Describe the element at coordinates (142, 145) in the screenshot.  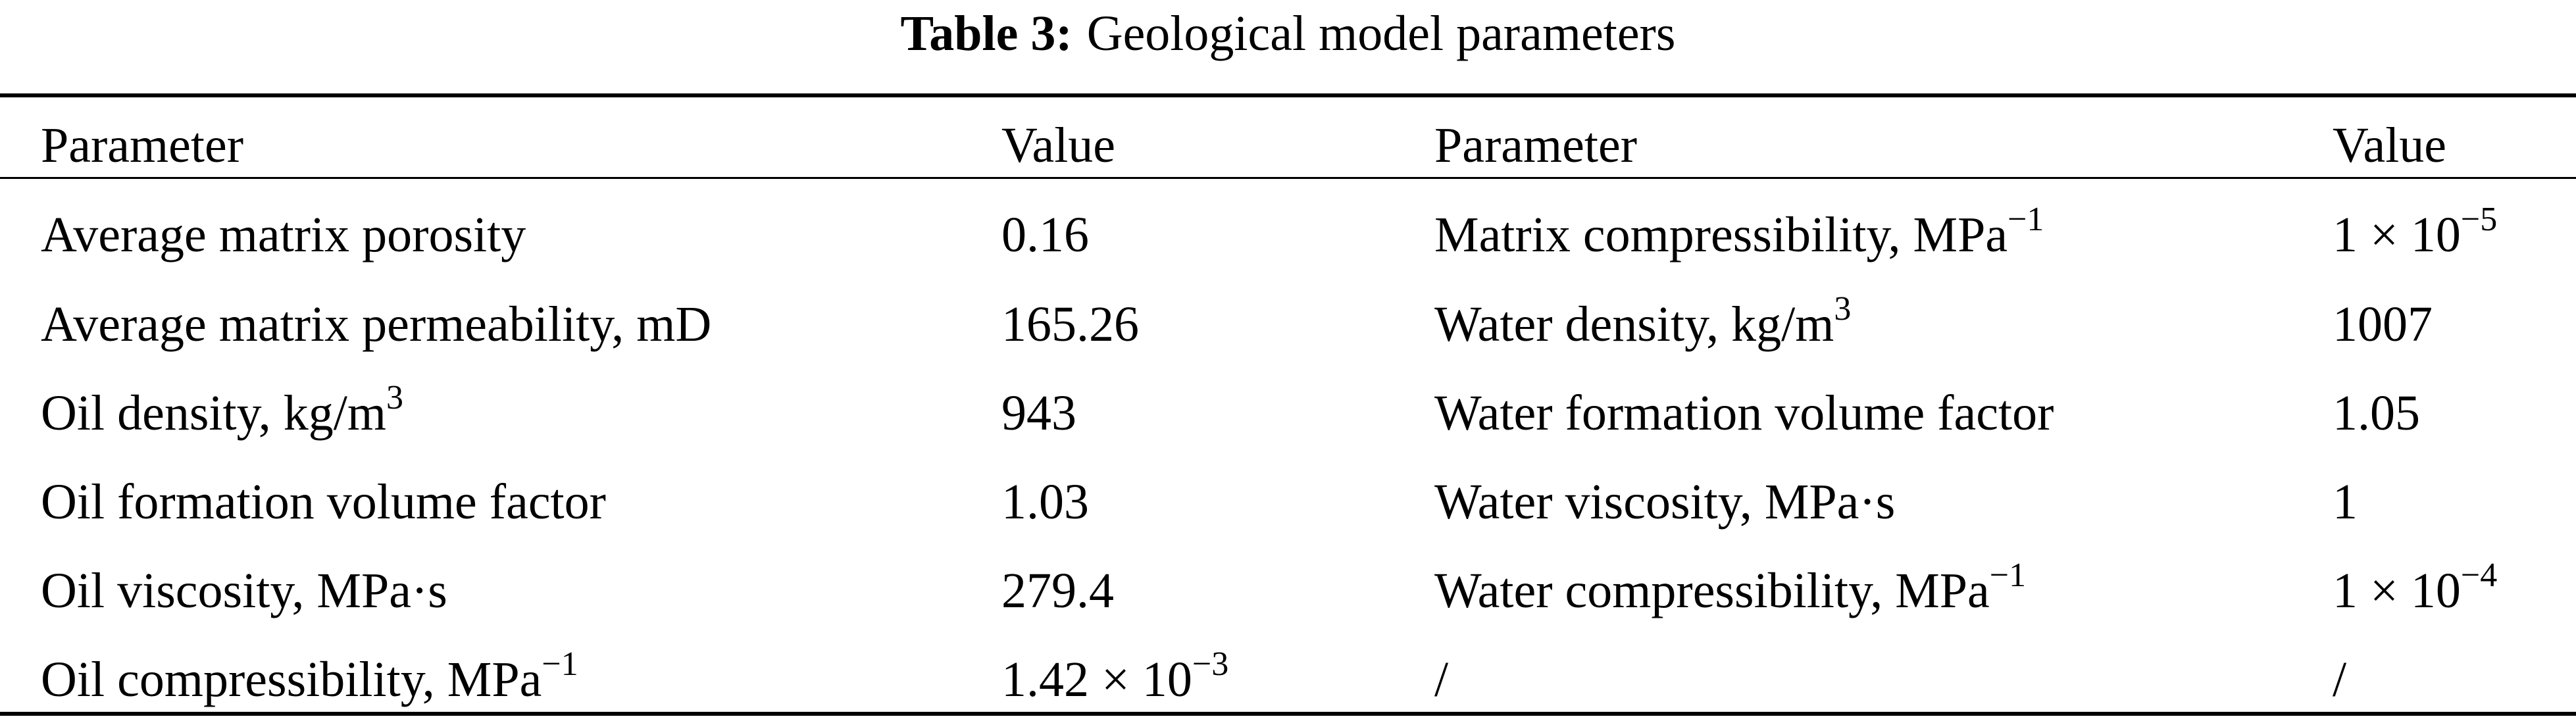
I see `header-parameter-left: Parameter` at that location.